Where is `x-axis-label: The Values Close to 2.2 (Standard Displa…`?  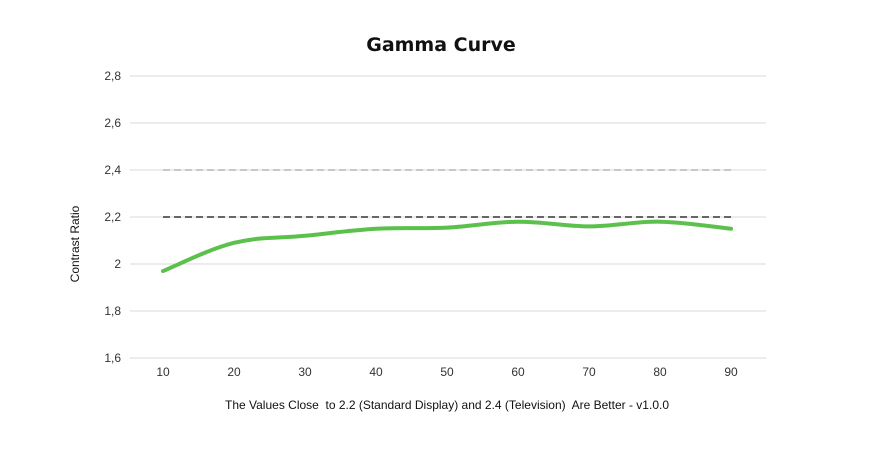
x-axis-label: The Values Close to 2.2 (Standard Displa… is located at coordinates (447, 405).